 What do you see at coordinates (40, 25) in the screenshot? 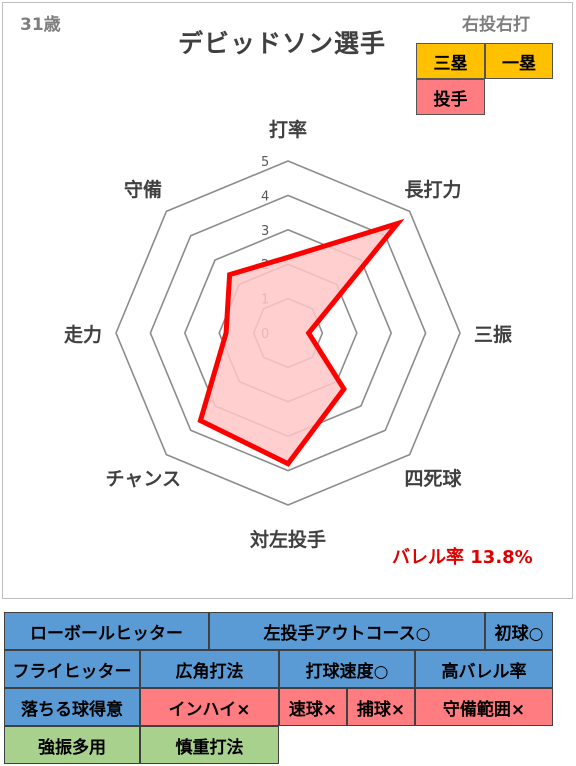
I see `player-age: 31歳` at bounding box center [40, 25].